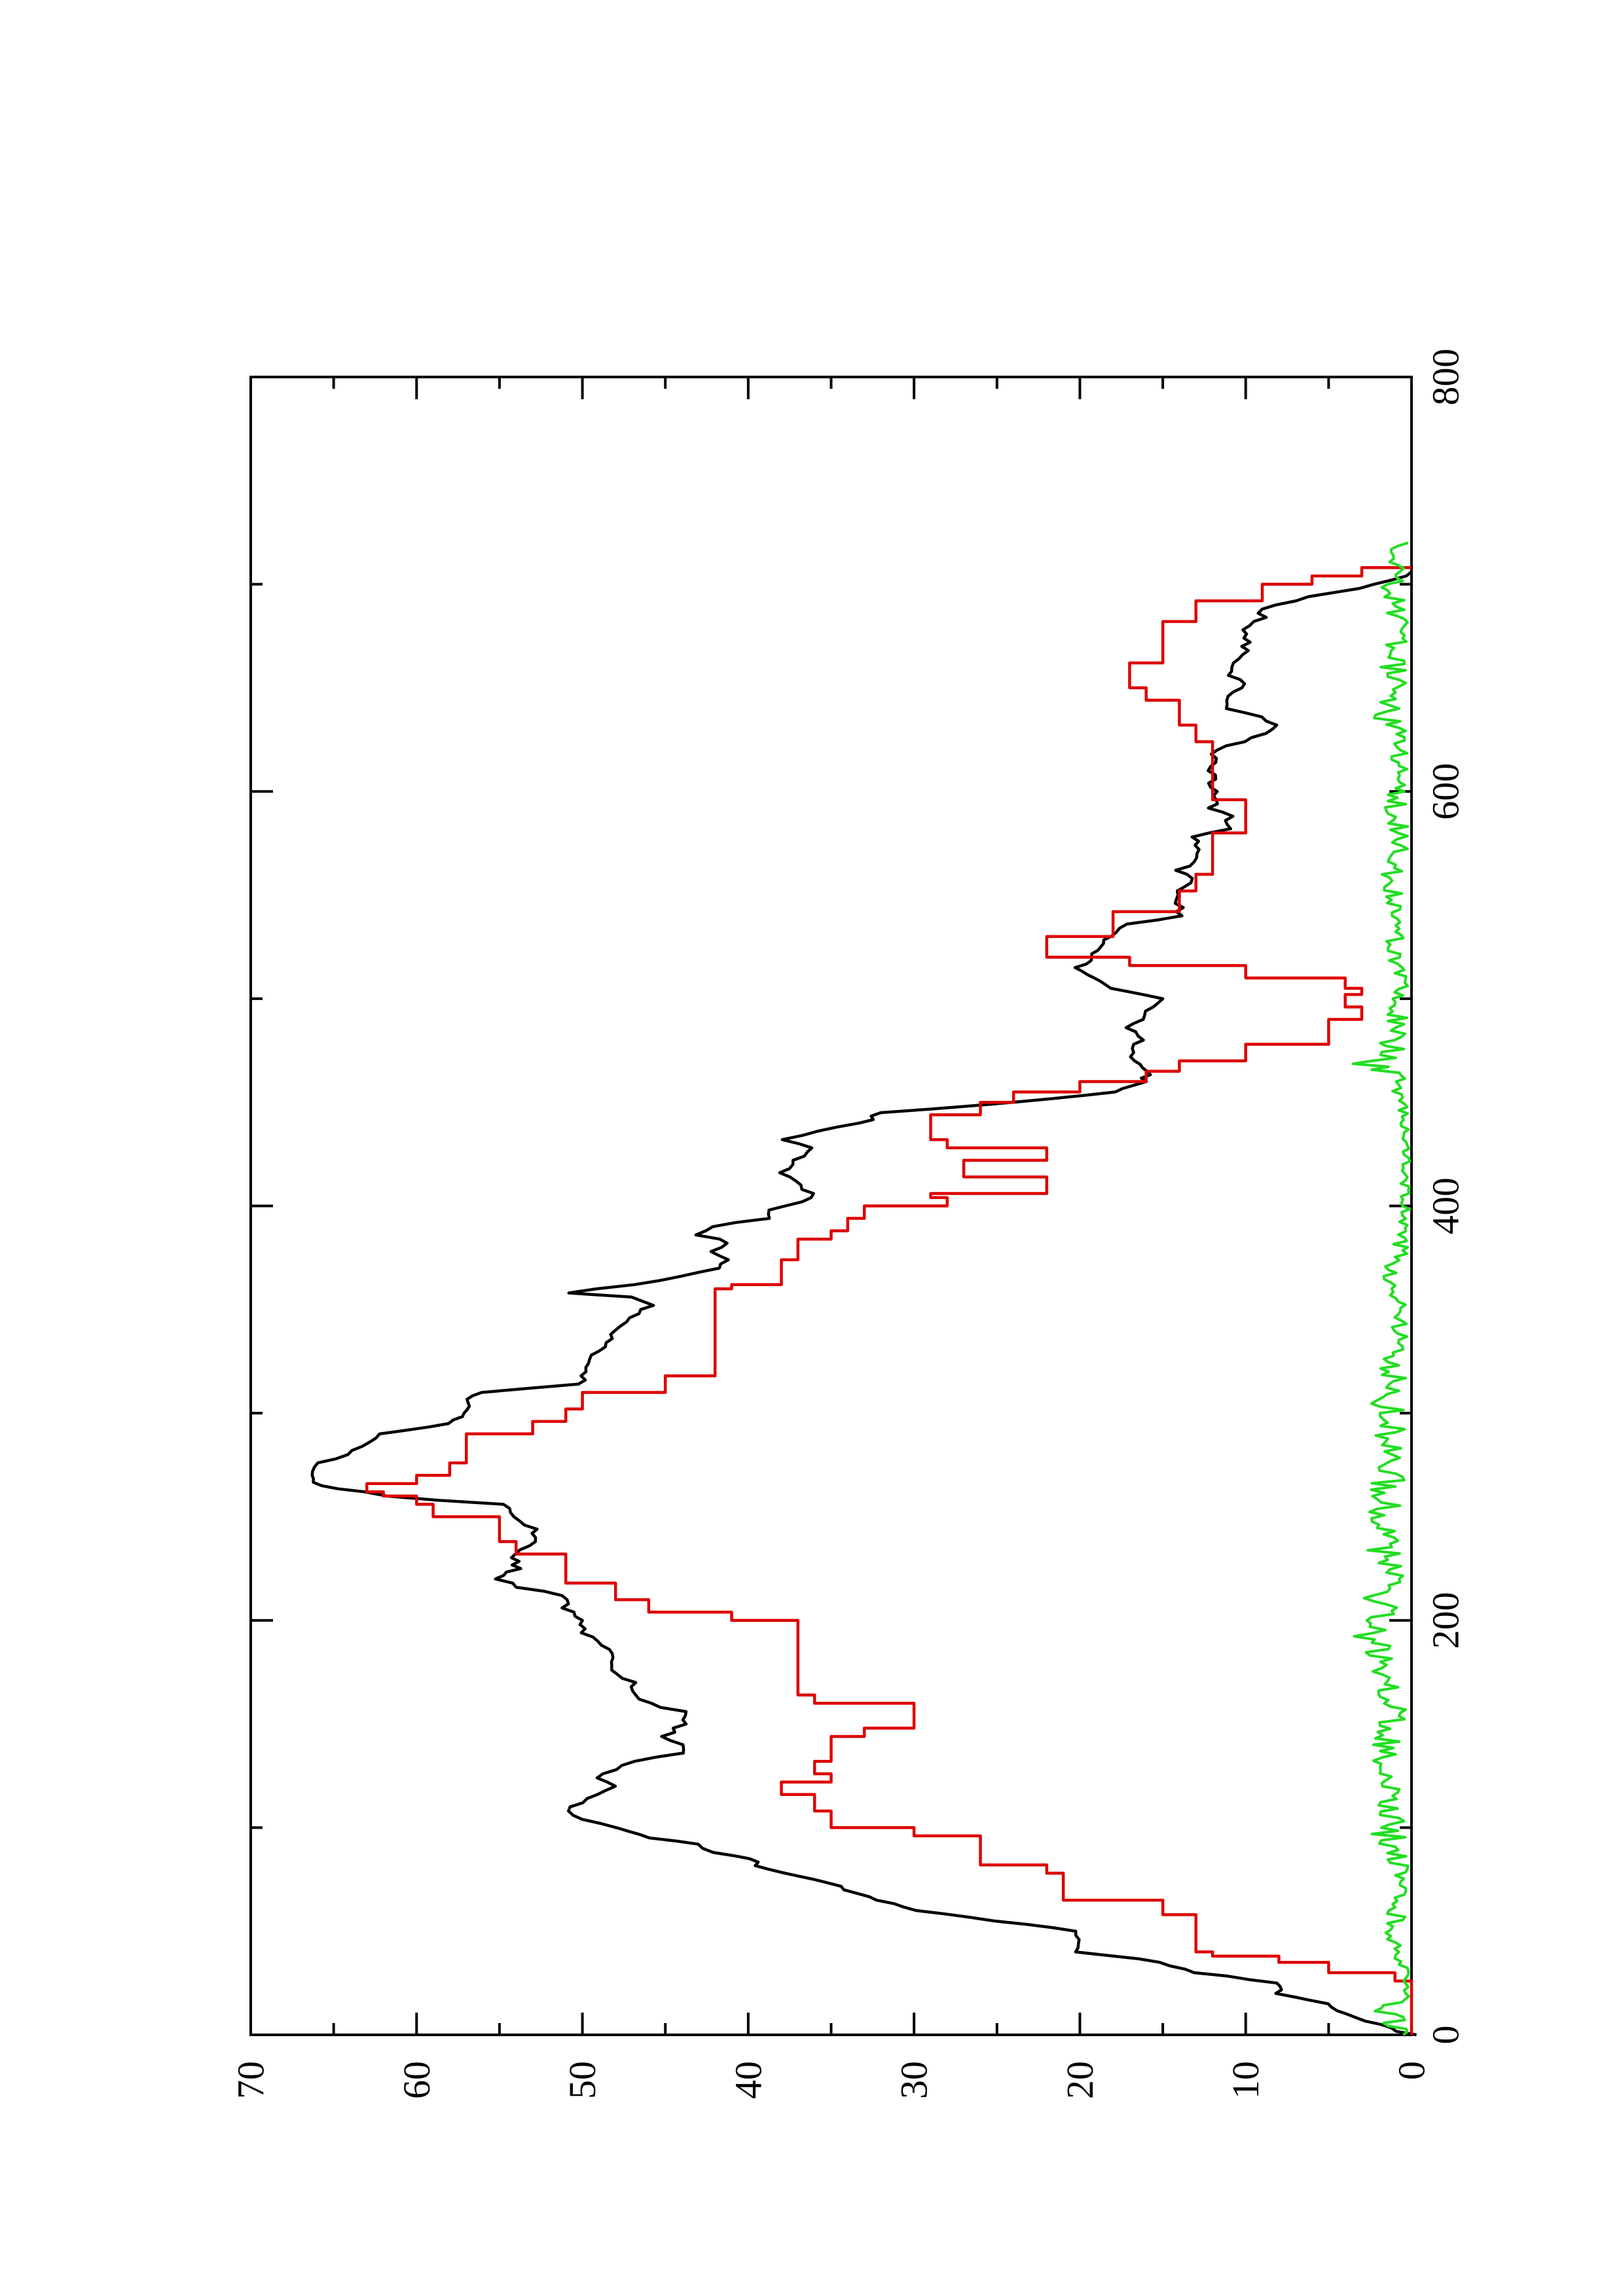  Describe the element at coordinates (1412, 2070) in the screenshot. I see `y-tick-label: 0` at that location.